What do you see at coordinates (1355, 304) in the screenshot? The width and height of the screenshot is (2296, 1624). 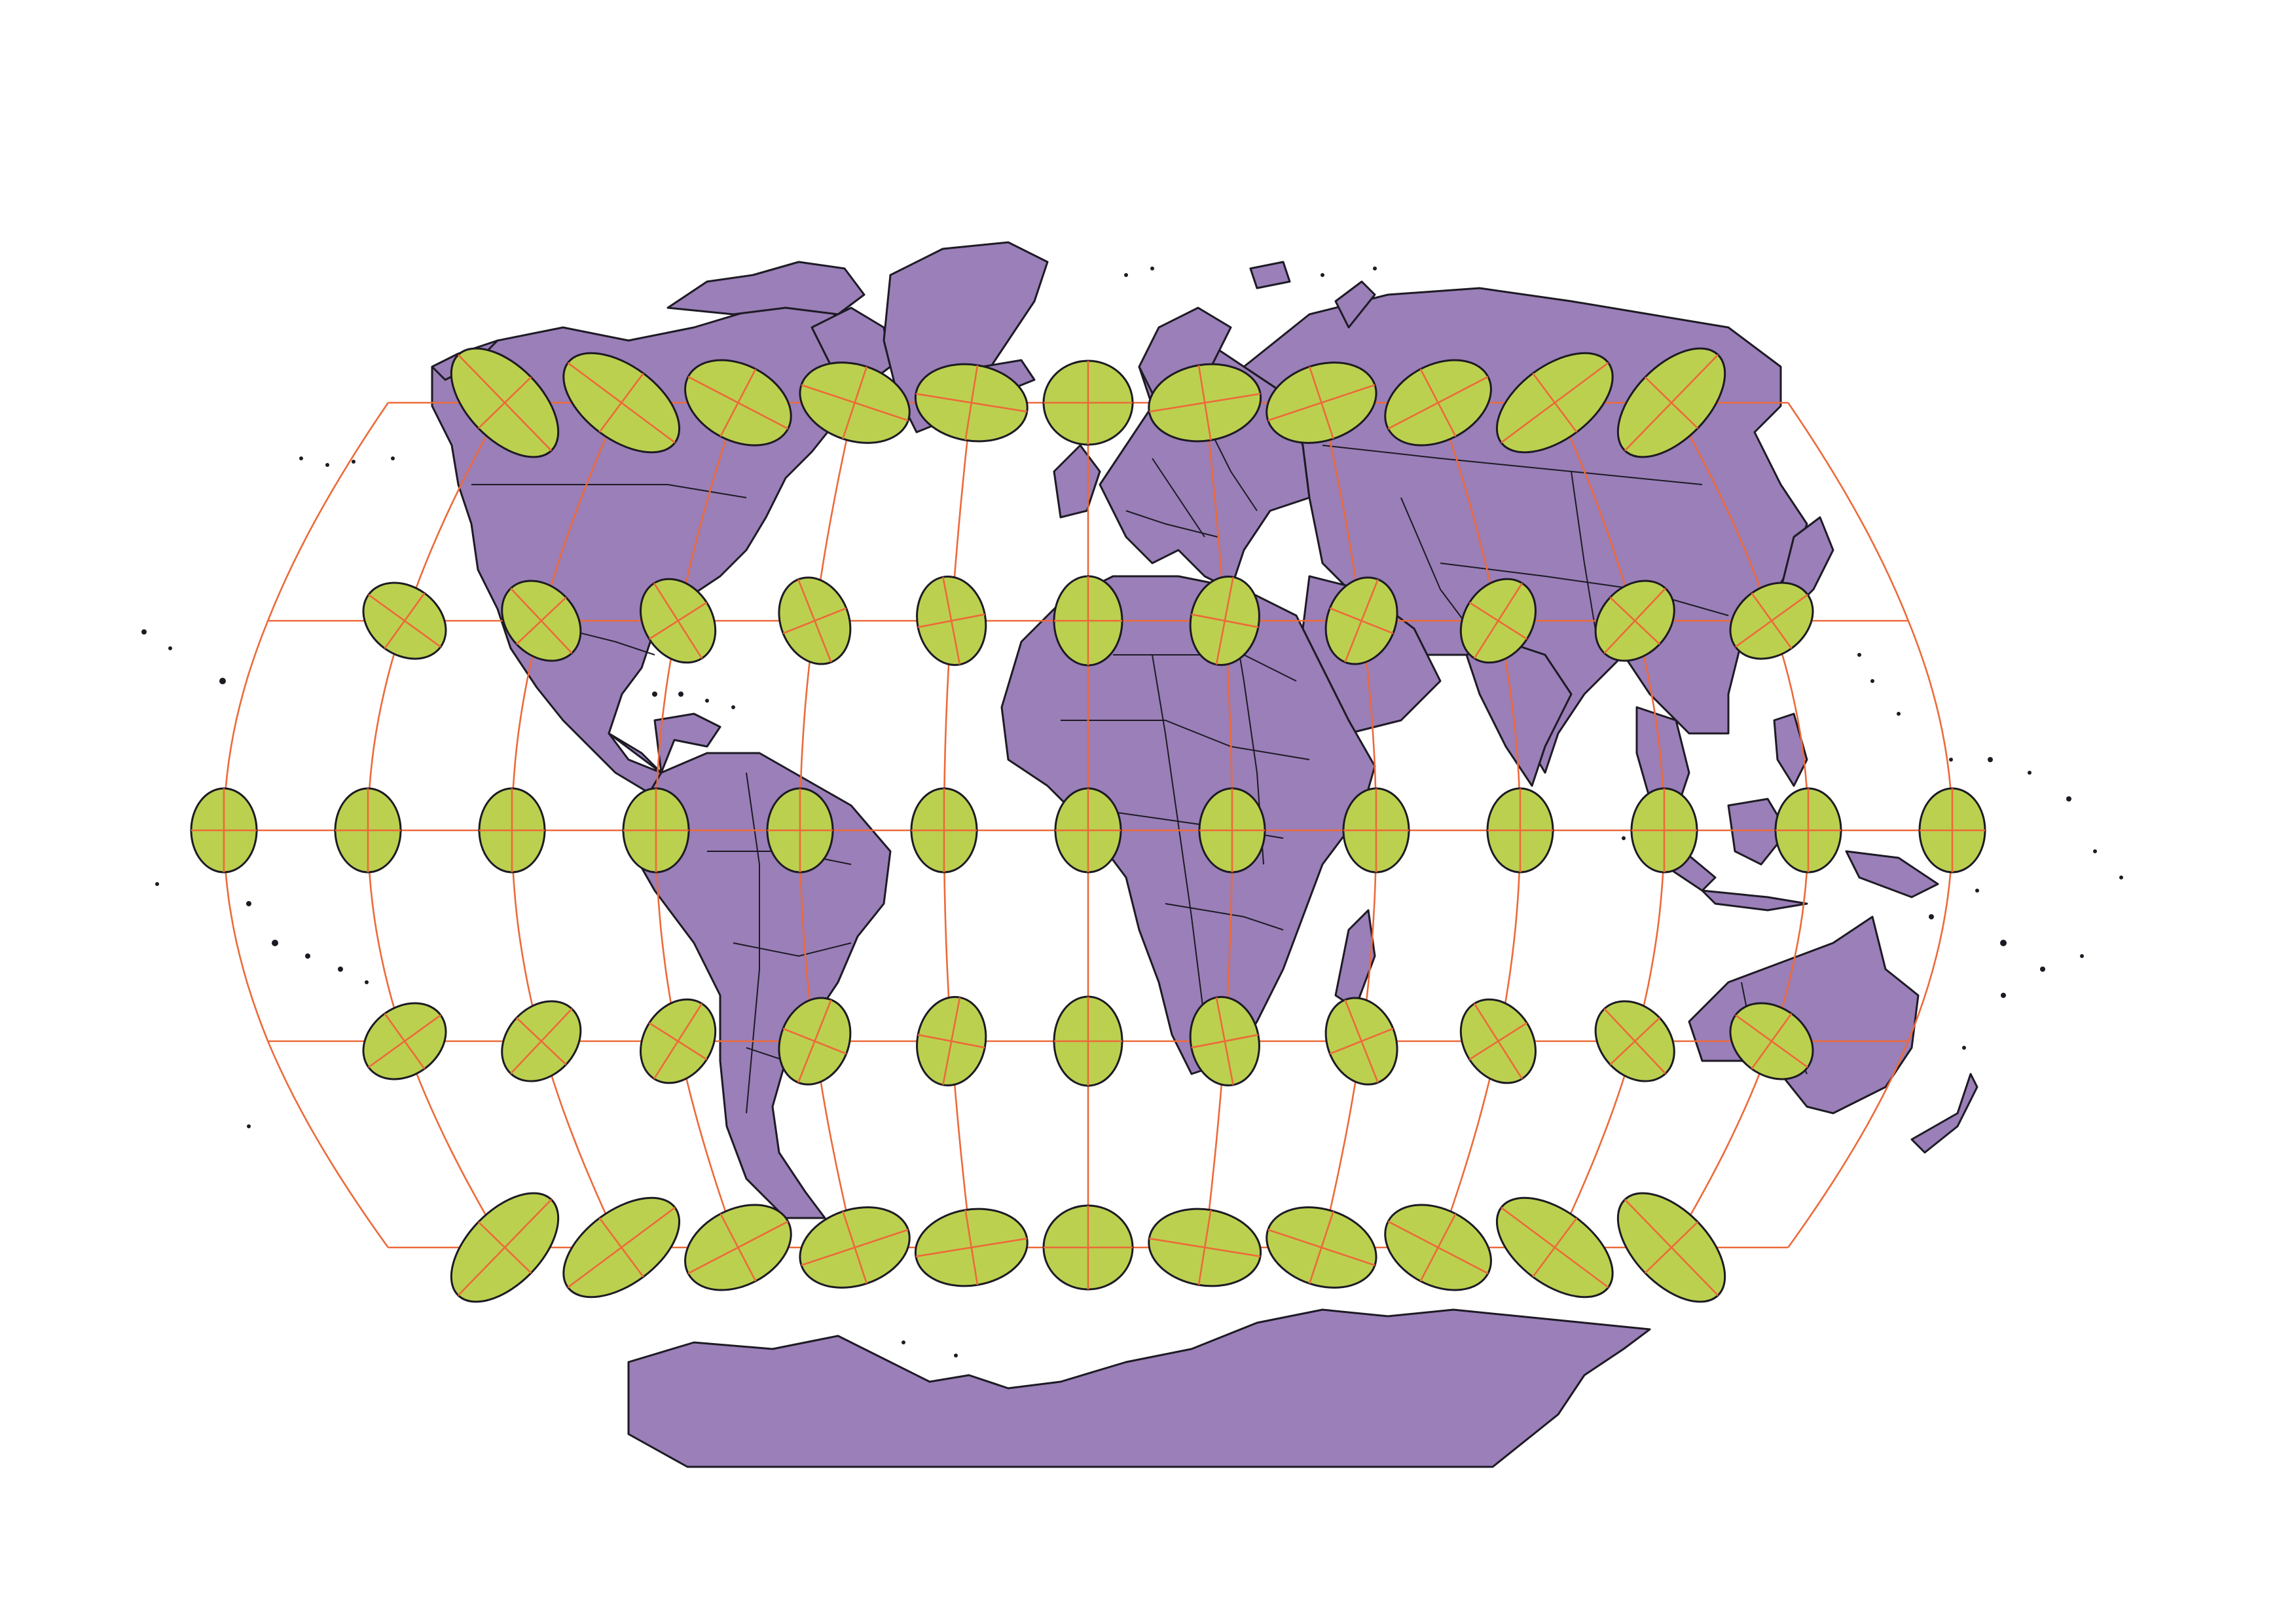 I see `novaya-zemlya` at bounding box center [1355, 304].